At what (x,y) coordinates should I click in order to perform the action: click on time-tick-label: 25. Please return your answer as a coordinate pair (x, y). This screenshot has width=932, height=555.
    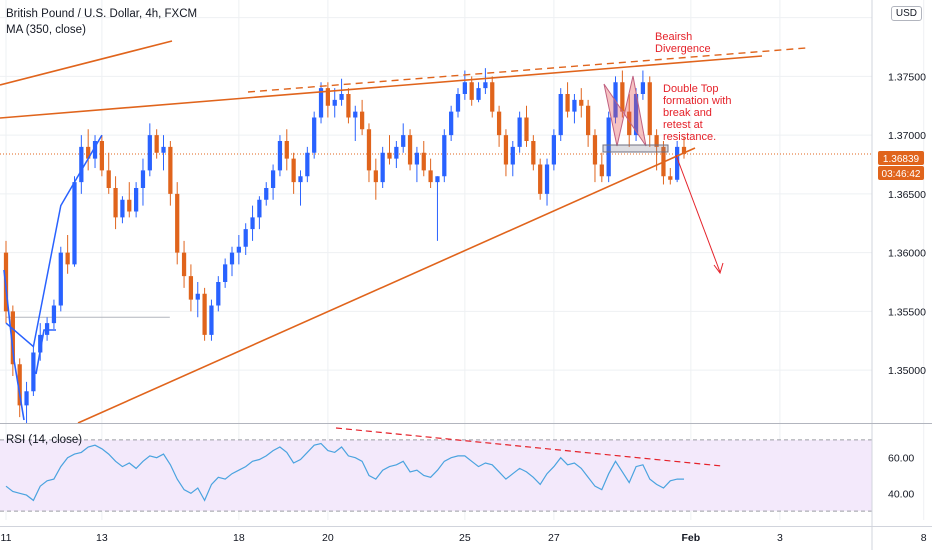
    Looking at the image, I should click on (465, 538).